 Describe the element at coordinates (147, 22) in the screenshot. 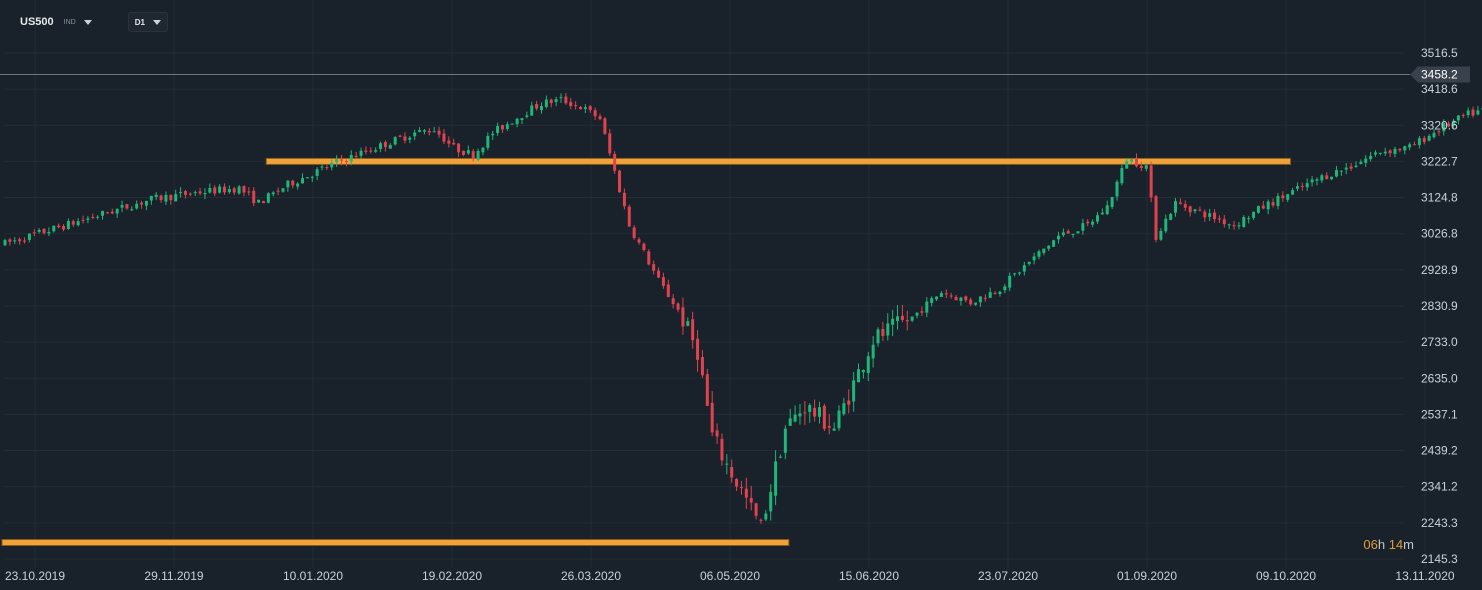

I see `timeframe-selector: D1` at that location.